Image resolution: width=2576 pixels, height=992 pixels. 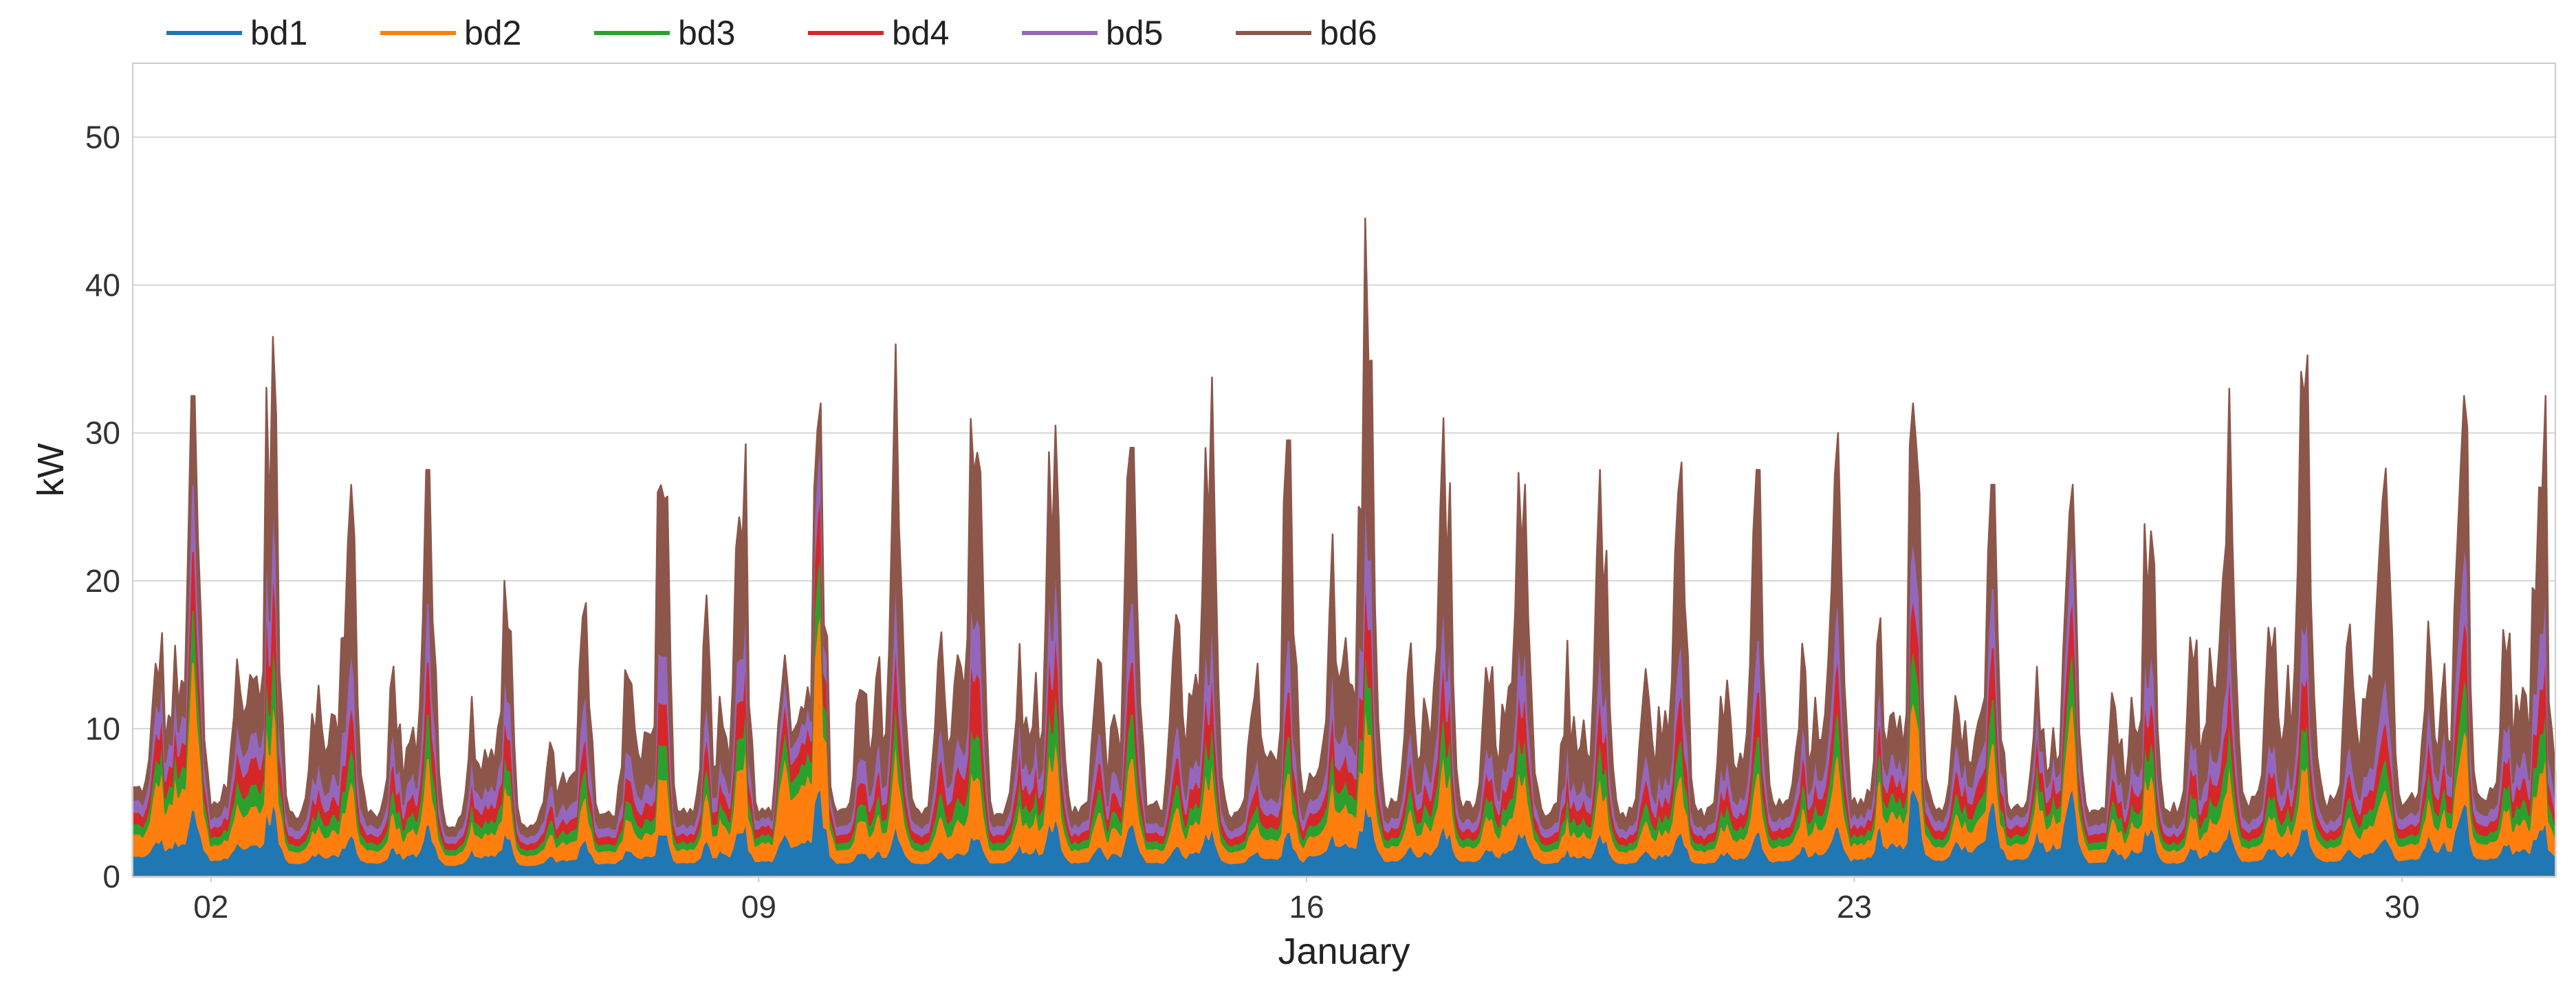 I want to click on x-tick-label: 02, so click(x=210, y=907).